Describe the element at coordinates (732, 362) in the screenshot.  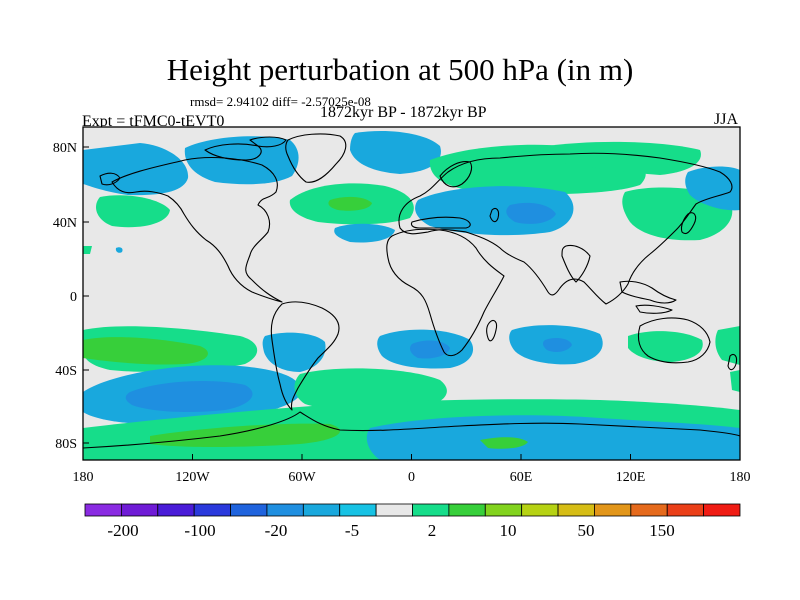
I see `coast-new-zealand` at that location.